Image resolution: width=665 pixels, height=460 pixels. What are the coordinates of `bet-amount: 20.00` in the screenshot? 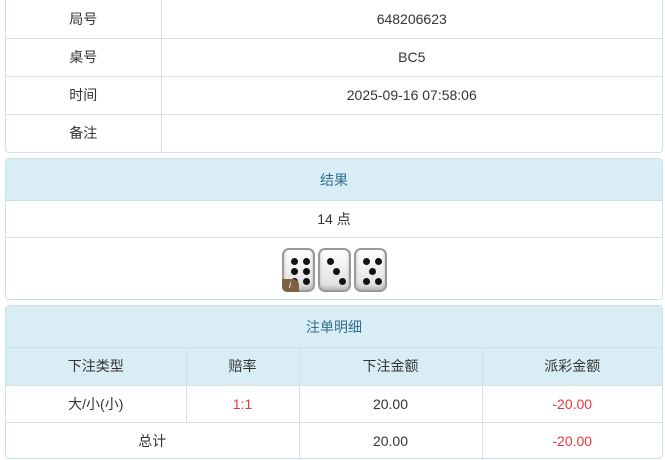 It's located at (390, 403).